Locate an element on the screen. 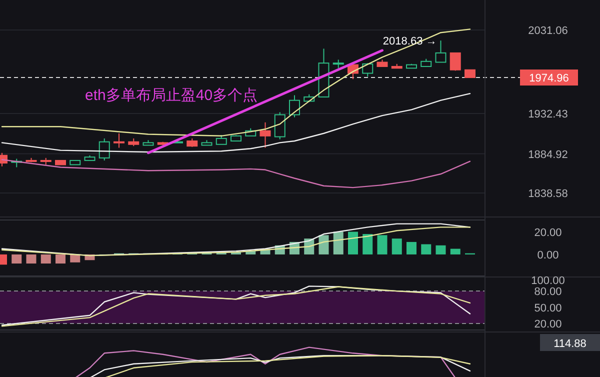 This screenshot has height=377, width=600. y-tick-label: 1932.43 is located at coordinates (548, 114).